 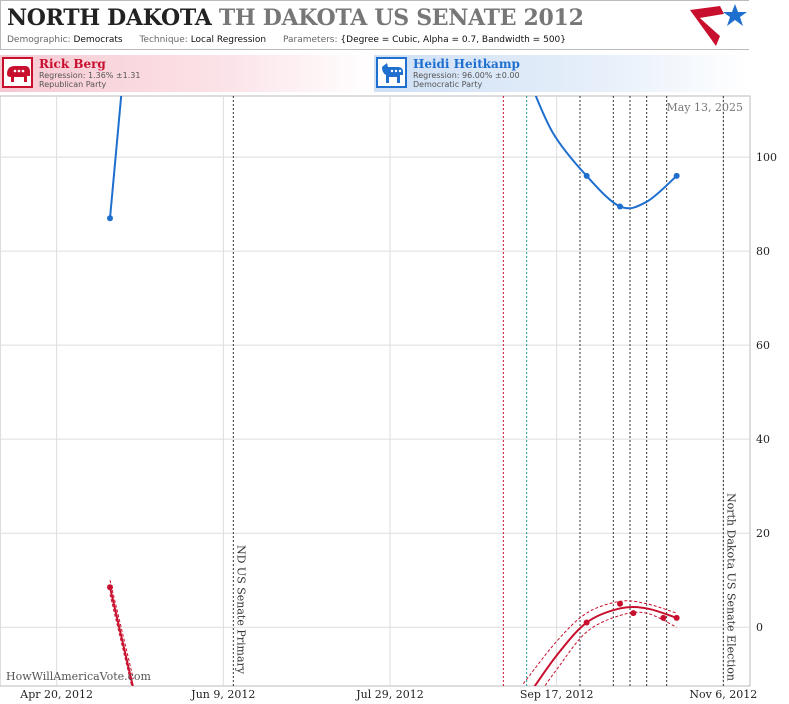 What do you see at coordinates (759, 627) in the screenshot?
I see `y-tick-label: 0` at bounding box center [759, 627].